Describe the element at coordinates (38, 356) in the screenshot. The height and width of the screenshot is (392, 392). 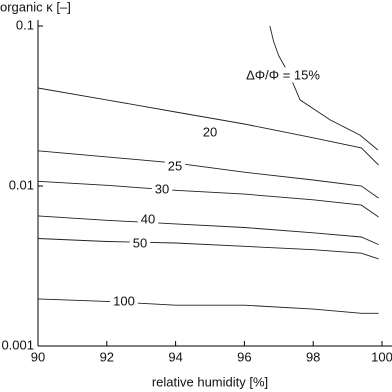
I see `x-tick-label: 90` at that location.